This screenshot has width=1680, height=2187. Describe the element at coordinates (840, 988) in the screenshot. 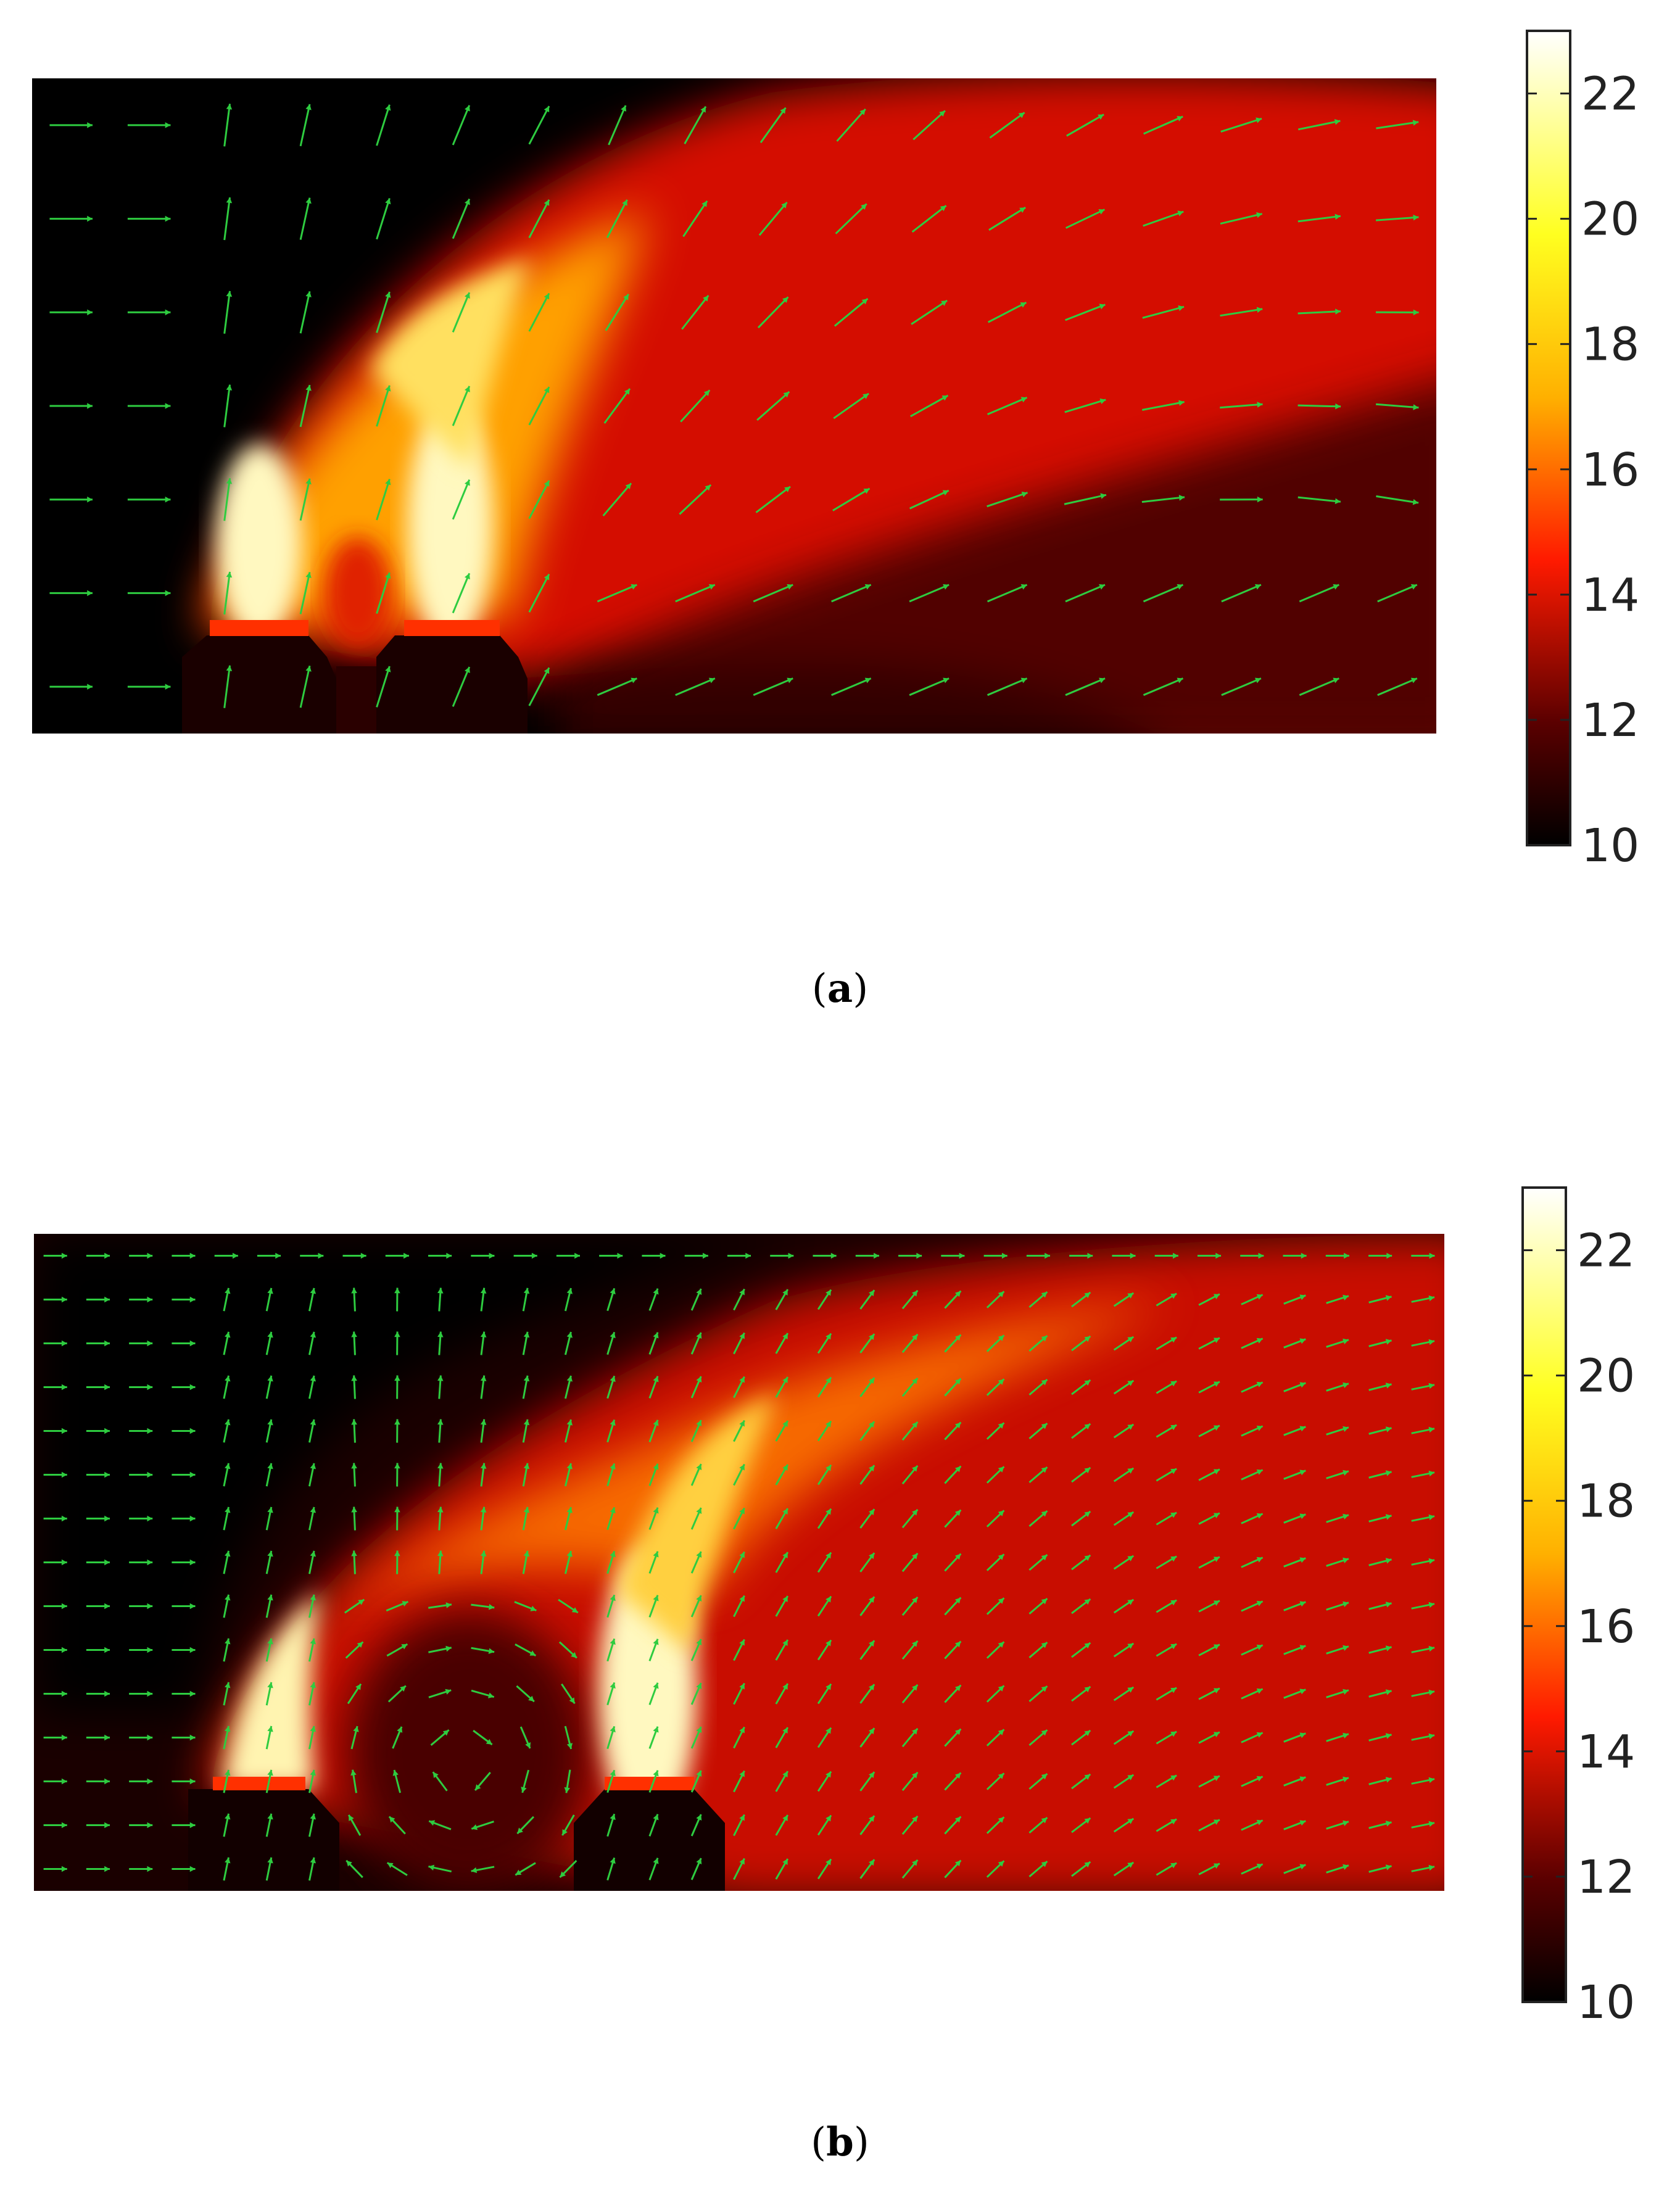

I see `panel-caption-a: (a)` at that location.